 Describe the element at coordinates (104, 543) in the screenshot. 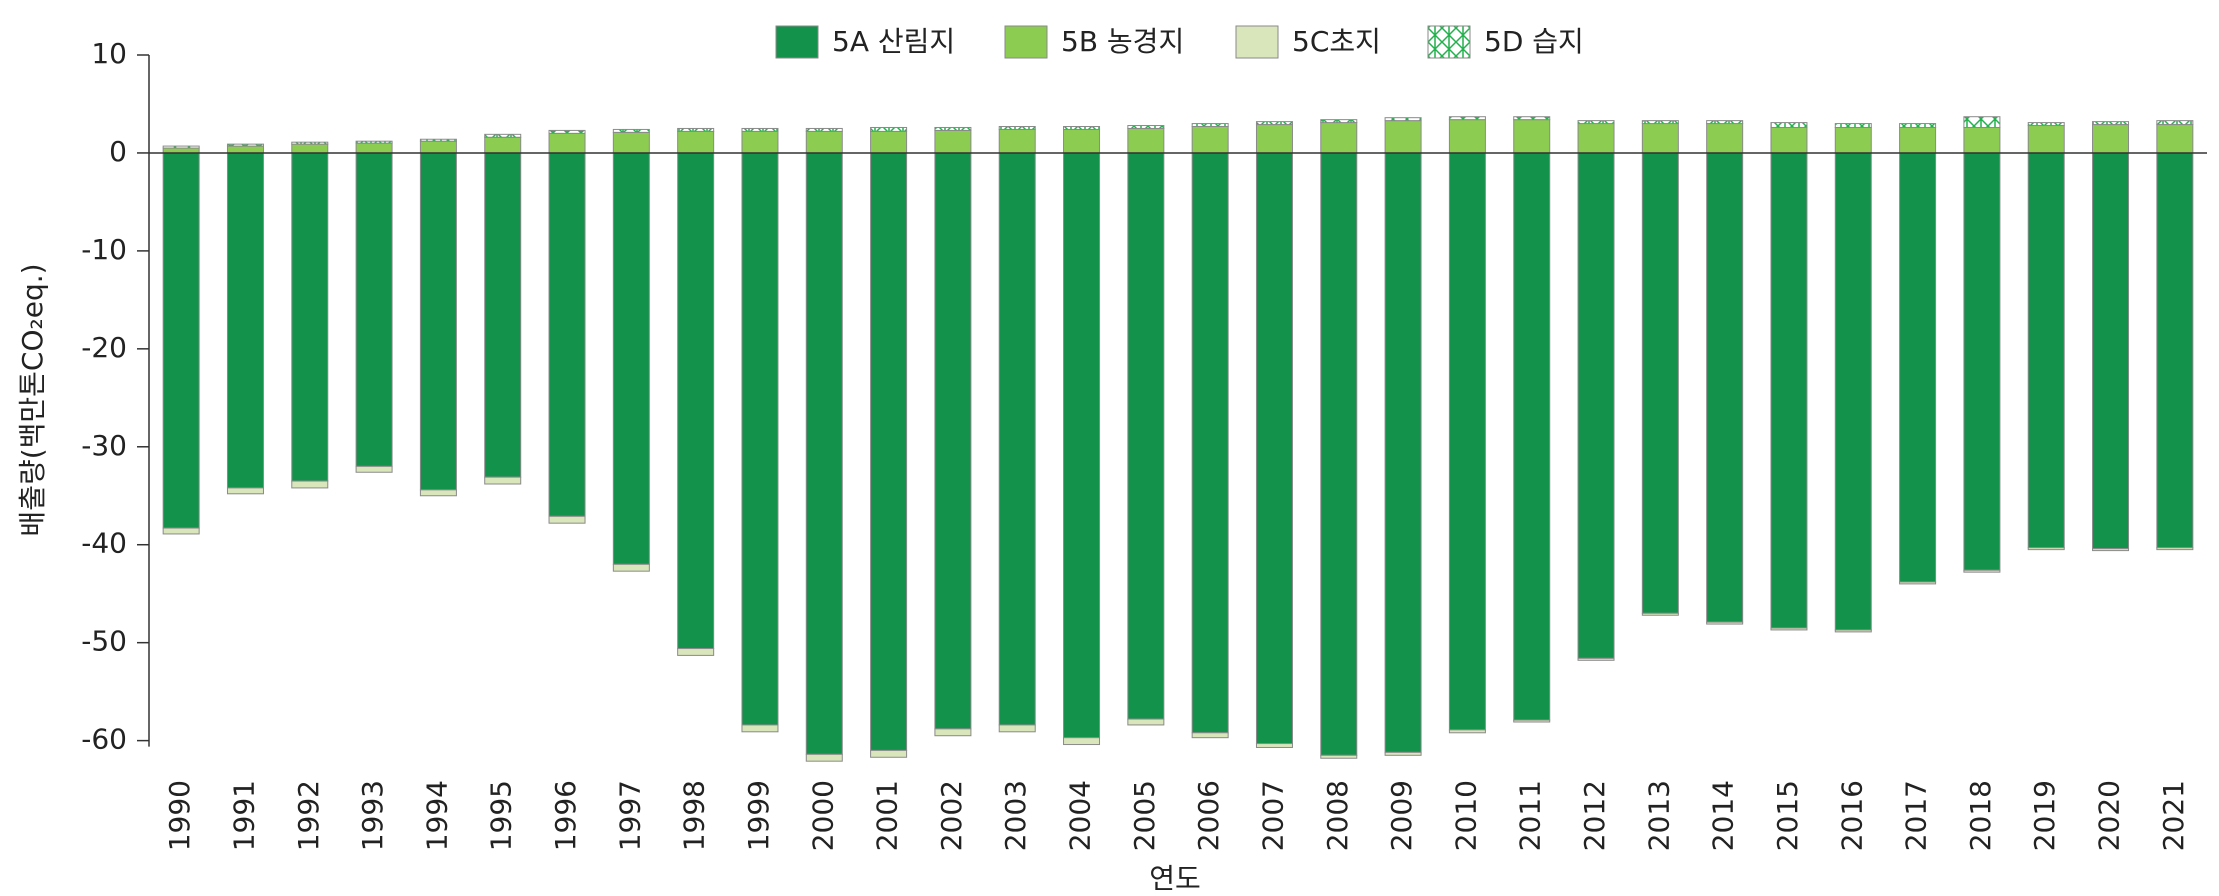

I see `y-tick-label: -40` at that location.